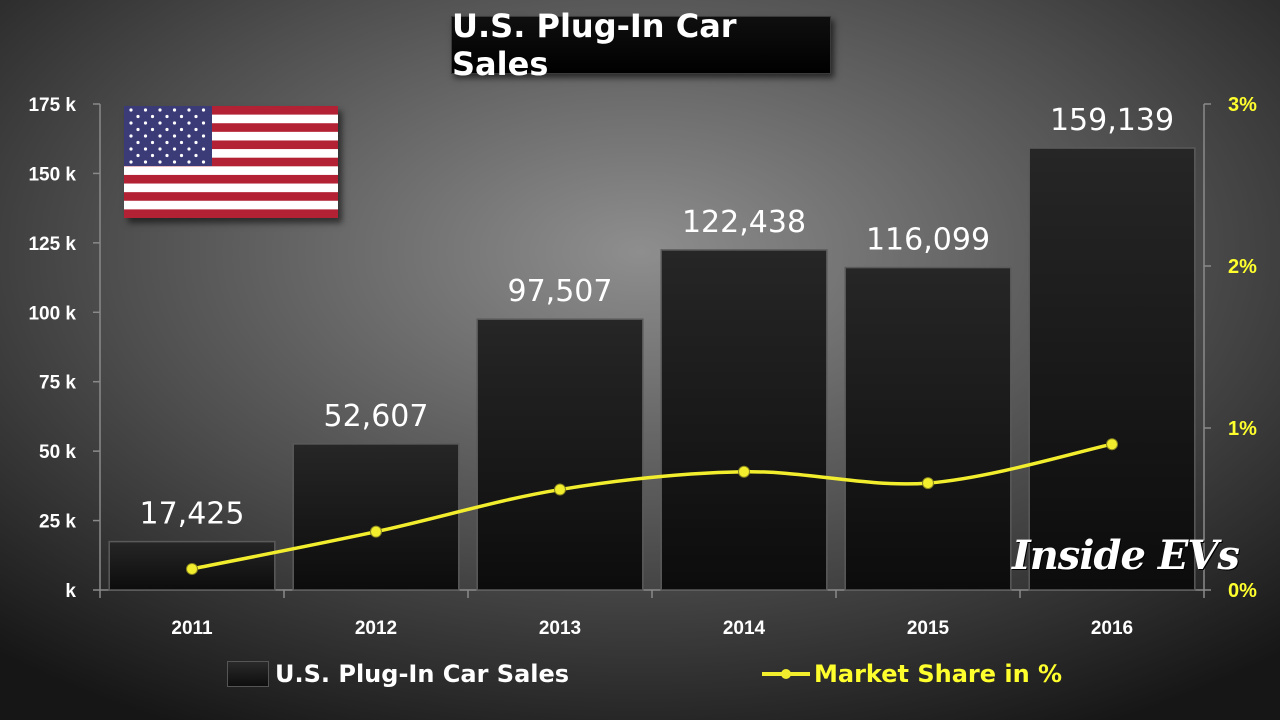 This screenshot has width=1280, height=720. Describe the element at coordinates (57, 383) in the screenshot. I see `y-left-tick-label: 75 k` at that location.